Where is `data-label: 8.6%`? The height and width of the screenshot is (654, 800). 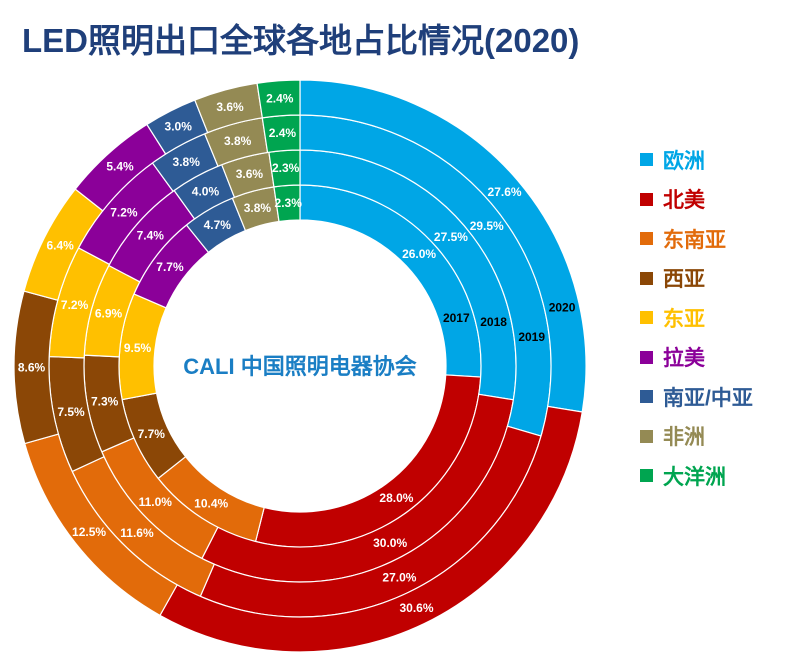
data-label: 8.6% is located at coordinates (32, 367).